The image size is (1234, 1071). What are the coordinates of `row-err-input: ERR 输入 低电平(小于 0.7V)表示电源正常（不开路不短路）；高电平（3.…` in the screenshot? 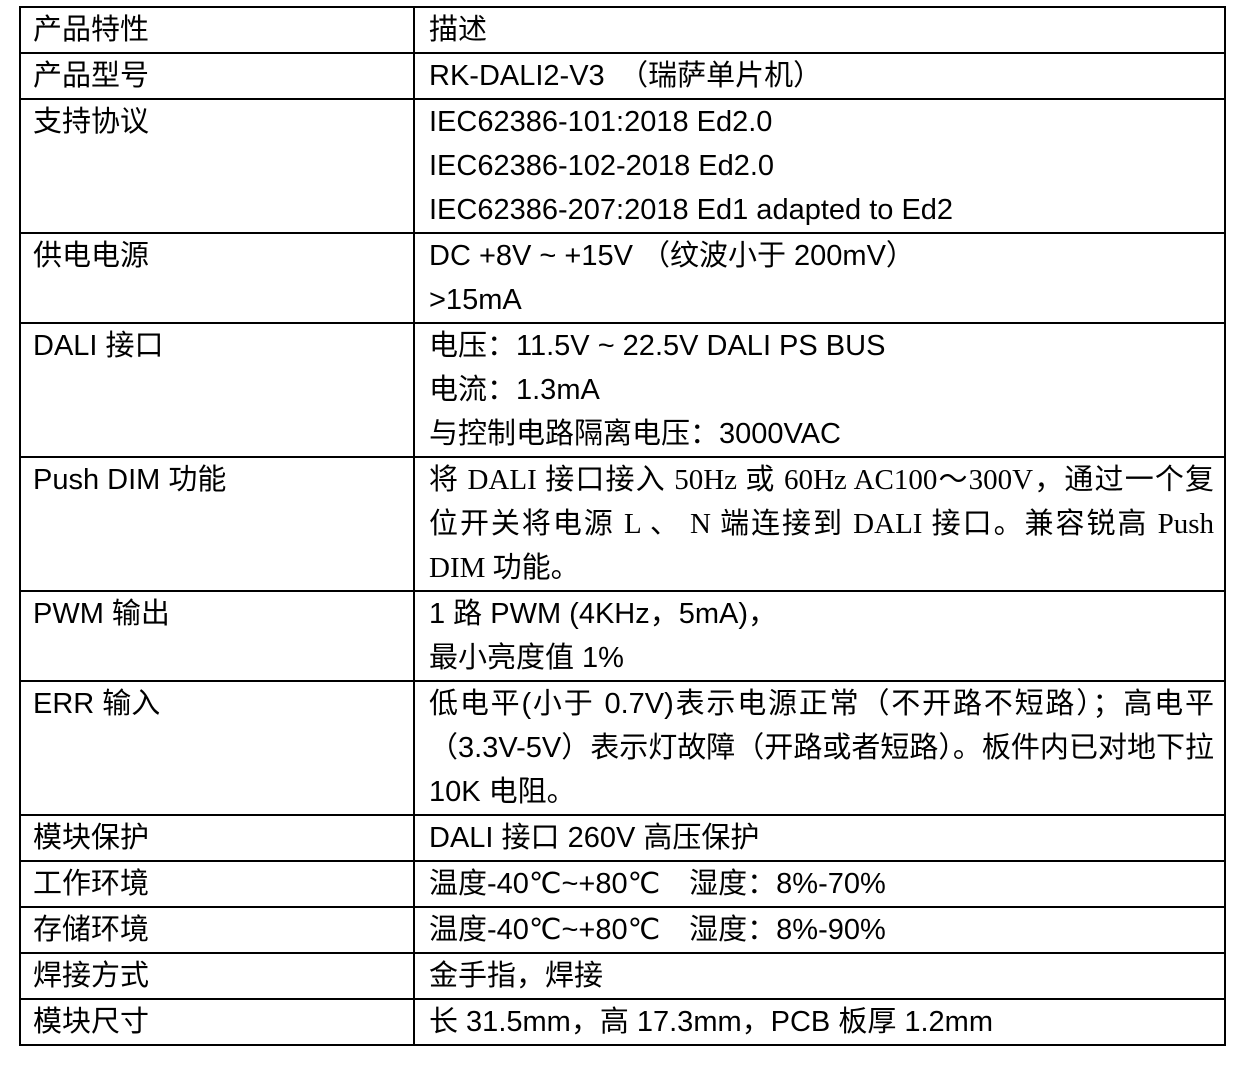 It's located at (622, 748).